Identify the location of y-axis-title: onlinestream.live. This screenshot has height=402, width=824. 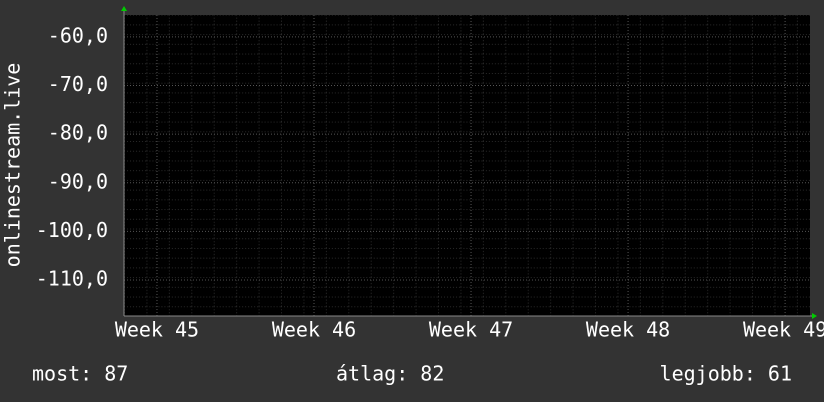
(13, 165).